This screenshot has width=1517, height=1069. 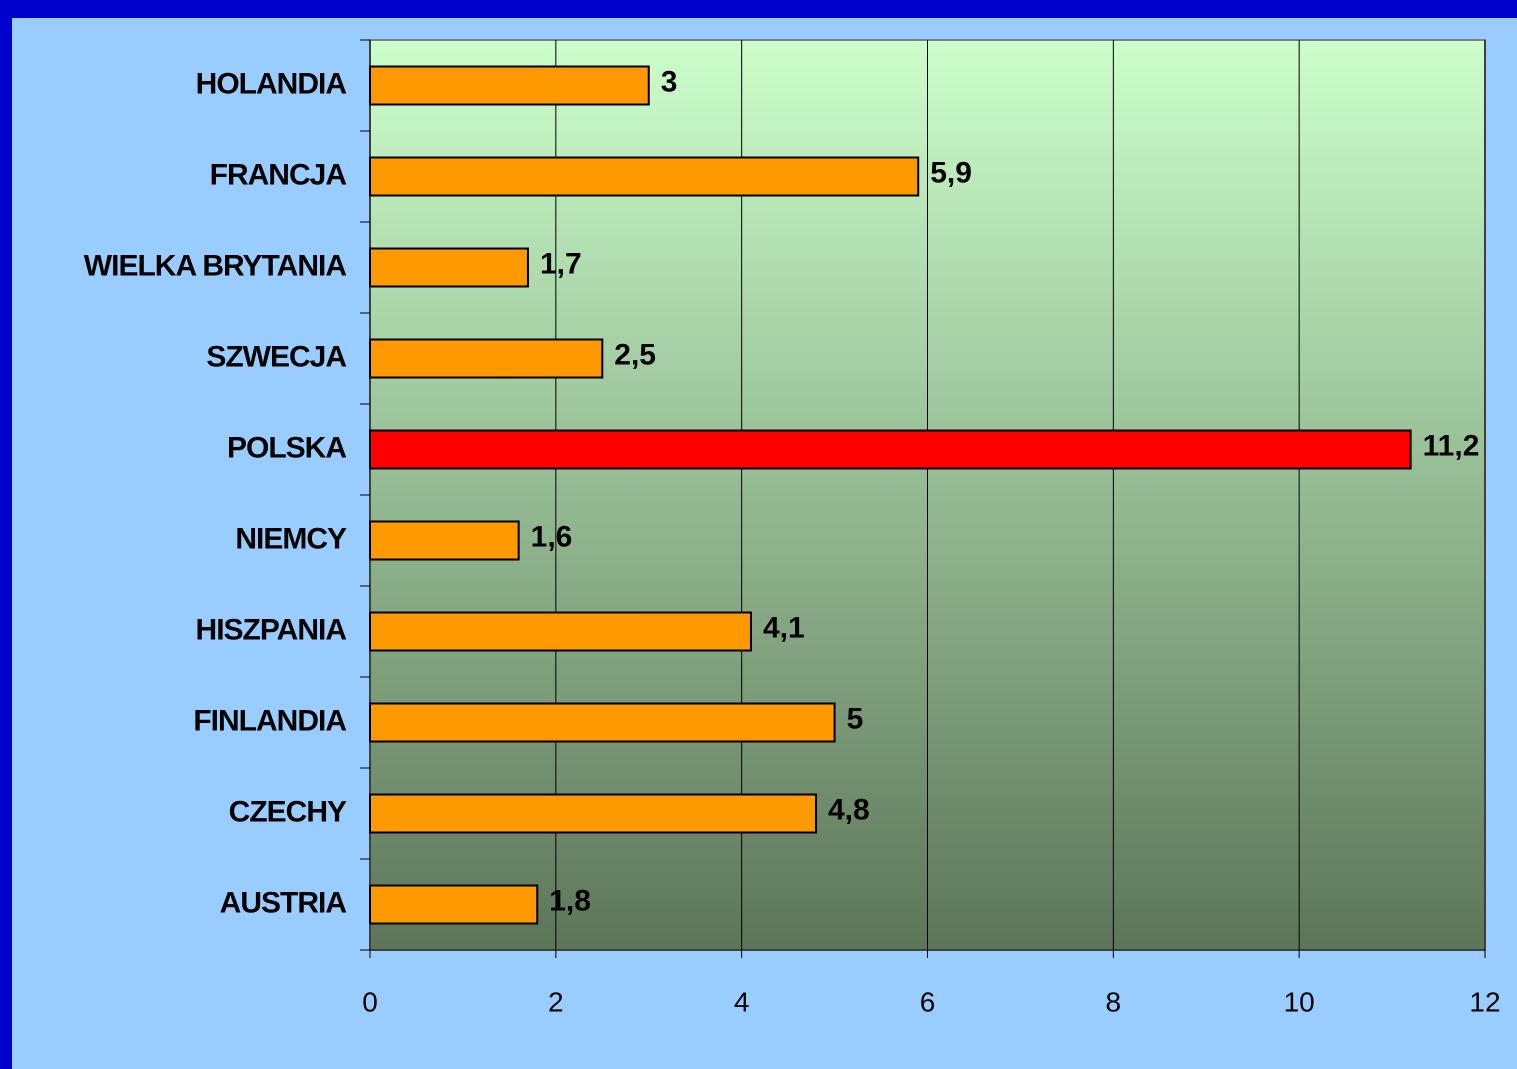 I want to click on x-tick-label: 8, so click(x=1114, y=1001).